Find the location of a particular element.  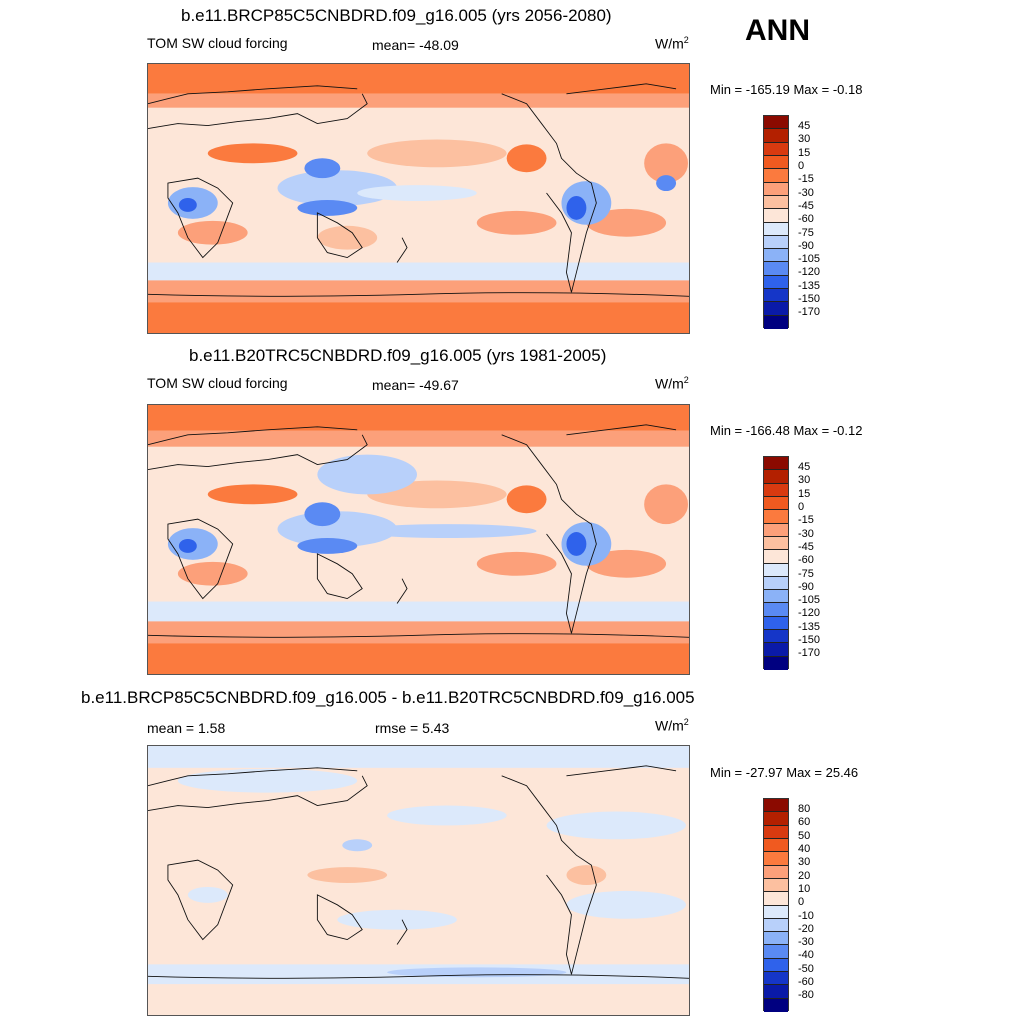

colorbar-tick-label: 40 is located at coordinates (804, 848).